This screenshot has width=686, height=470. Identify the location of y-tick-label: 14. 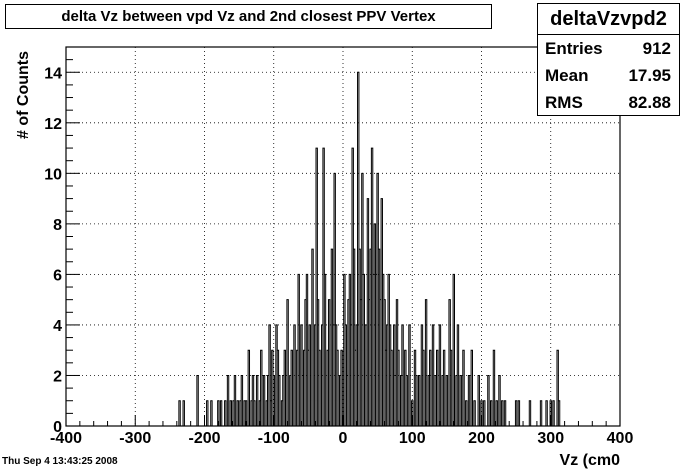
(53, 73).